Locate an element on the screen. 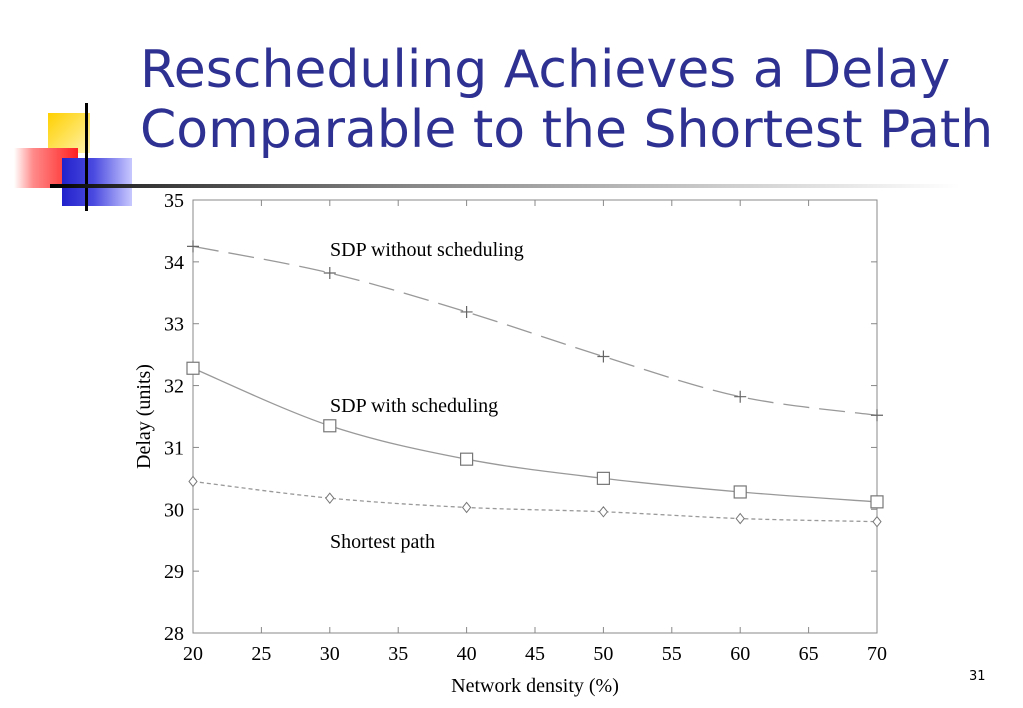  y-tick-label: 31 is located at coordinates (174, 448).